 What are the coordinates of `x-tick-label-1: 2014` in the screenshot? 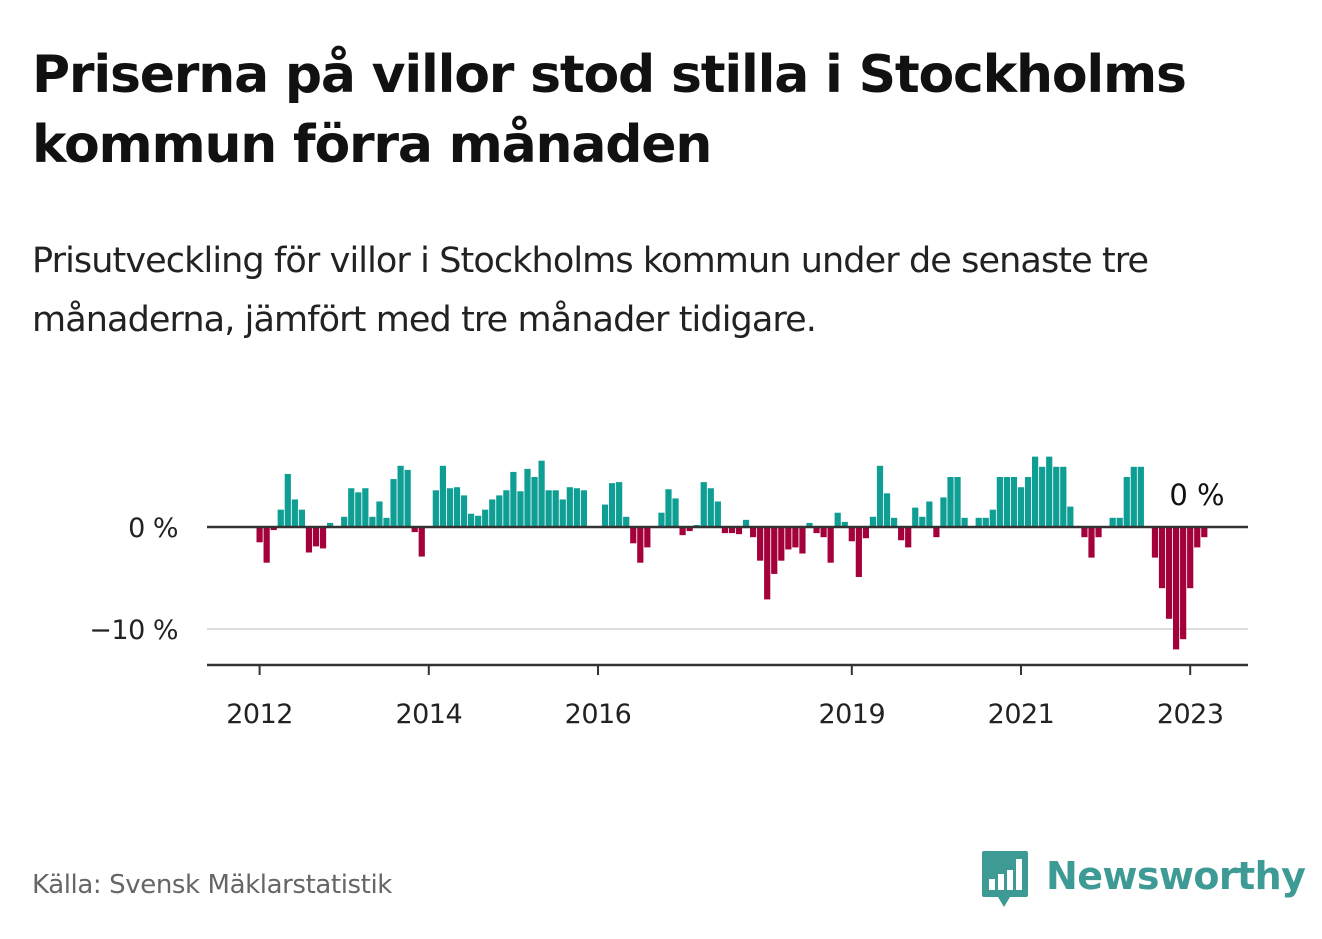 It's located at (428, 714).